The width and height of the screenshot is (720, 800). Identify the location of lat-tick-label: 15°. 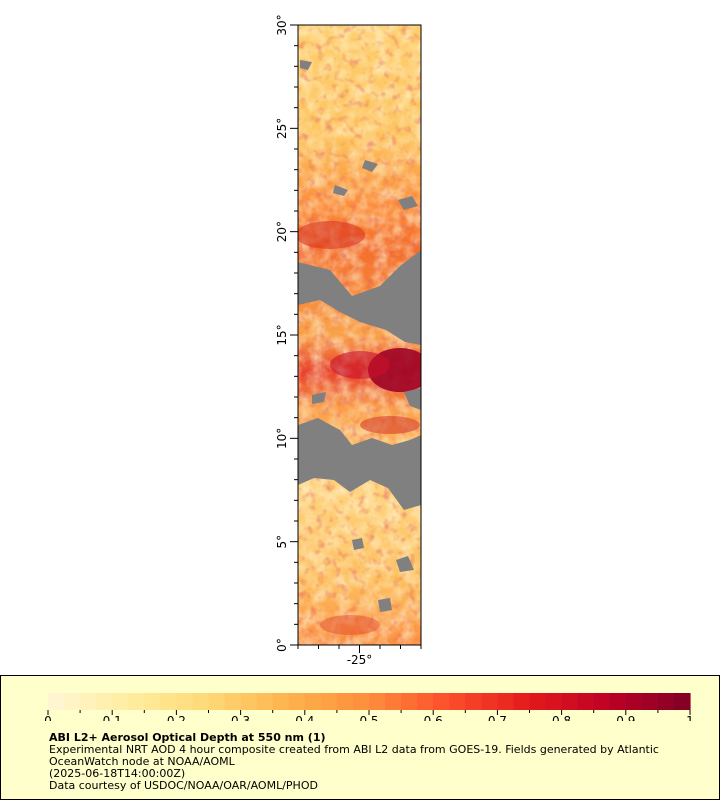
(282, 334).